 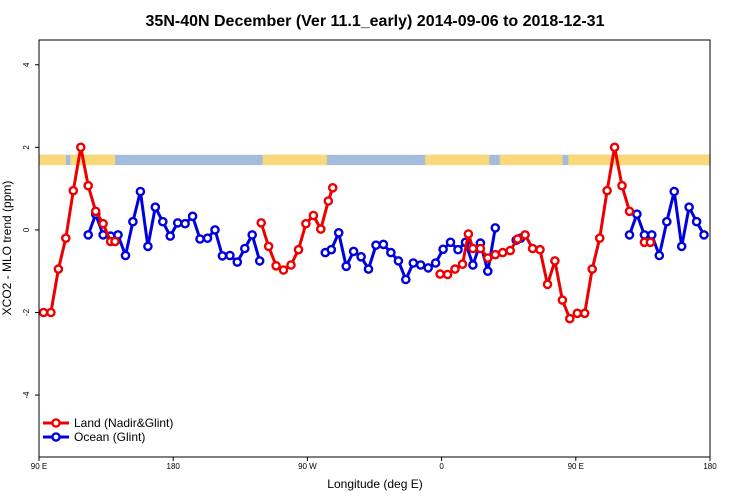 What do you see at coordinates (109, 437) in the screenshot?
I see `legend-label: Ocean (Glint)` at bounding box center [109, 437].